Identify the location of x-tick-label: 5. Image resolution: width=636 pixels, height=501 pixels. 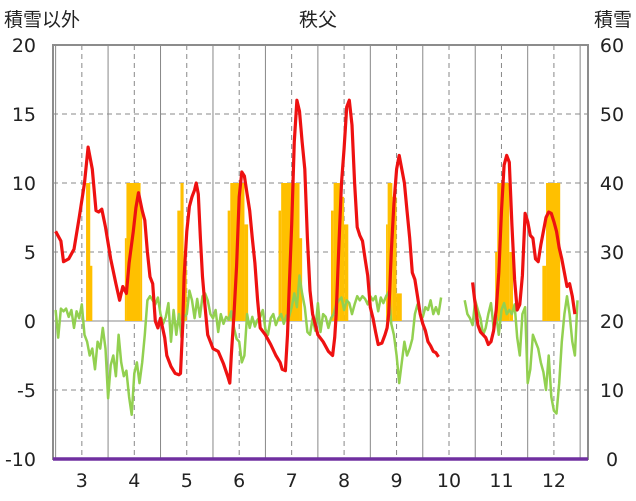
(187, 481).